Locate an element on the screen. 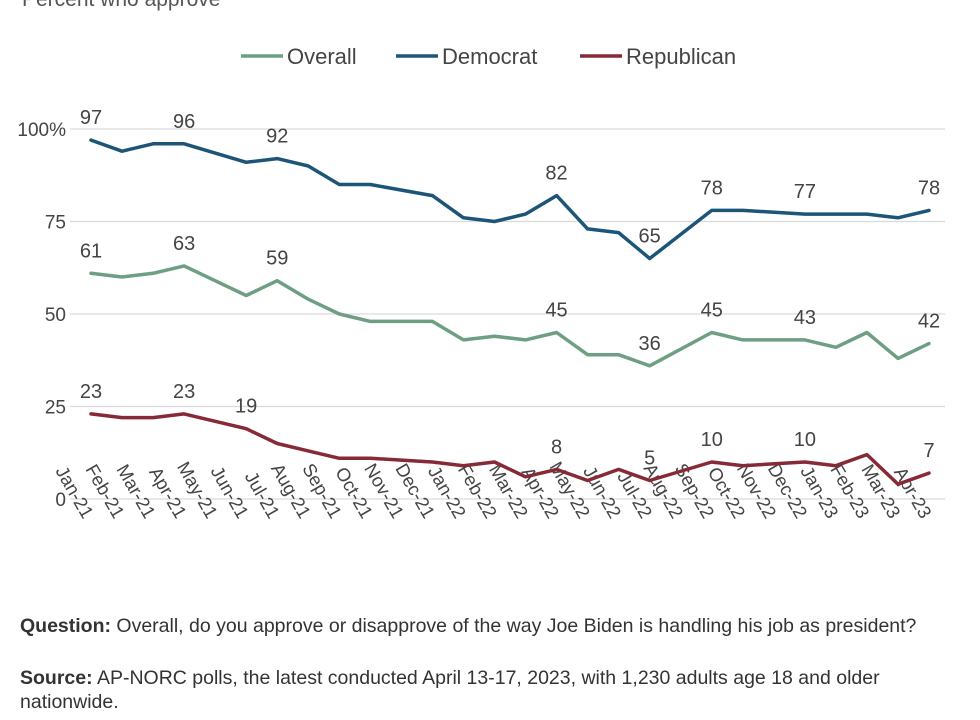  data-label: 7 is located at coordinates (928, 451).